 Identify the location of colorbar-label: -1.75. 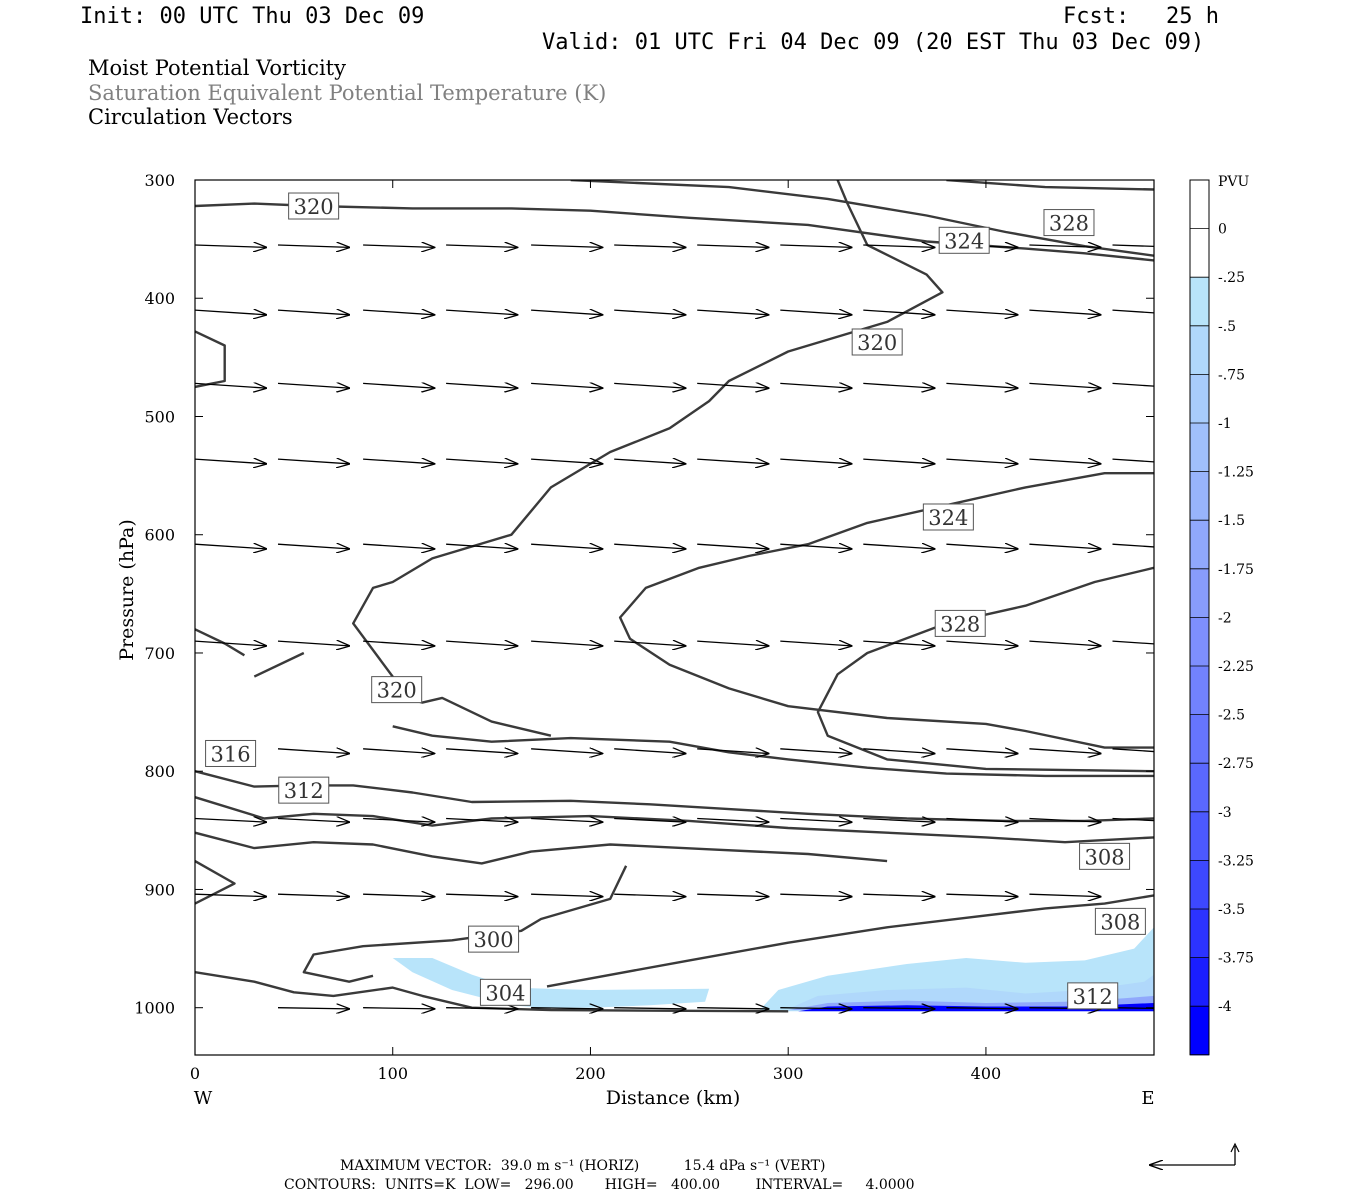
(1236, 570).